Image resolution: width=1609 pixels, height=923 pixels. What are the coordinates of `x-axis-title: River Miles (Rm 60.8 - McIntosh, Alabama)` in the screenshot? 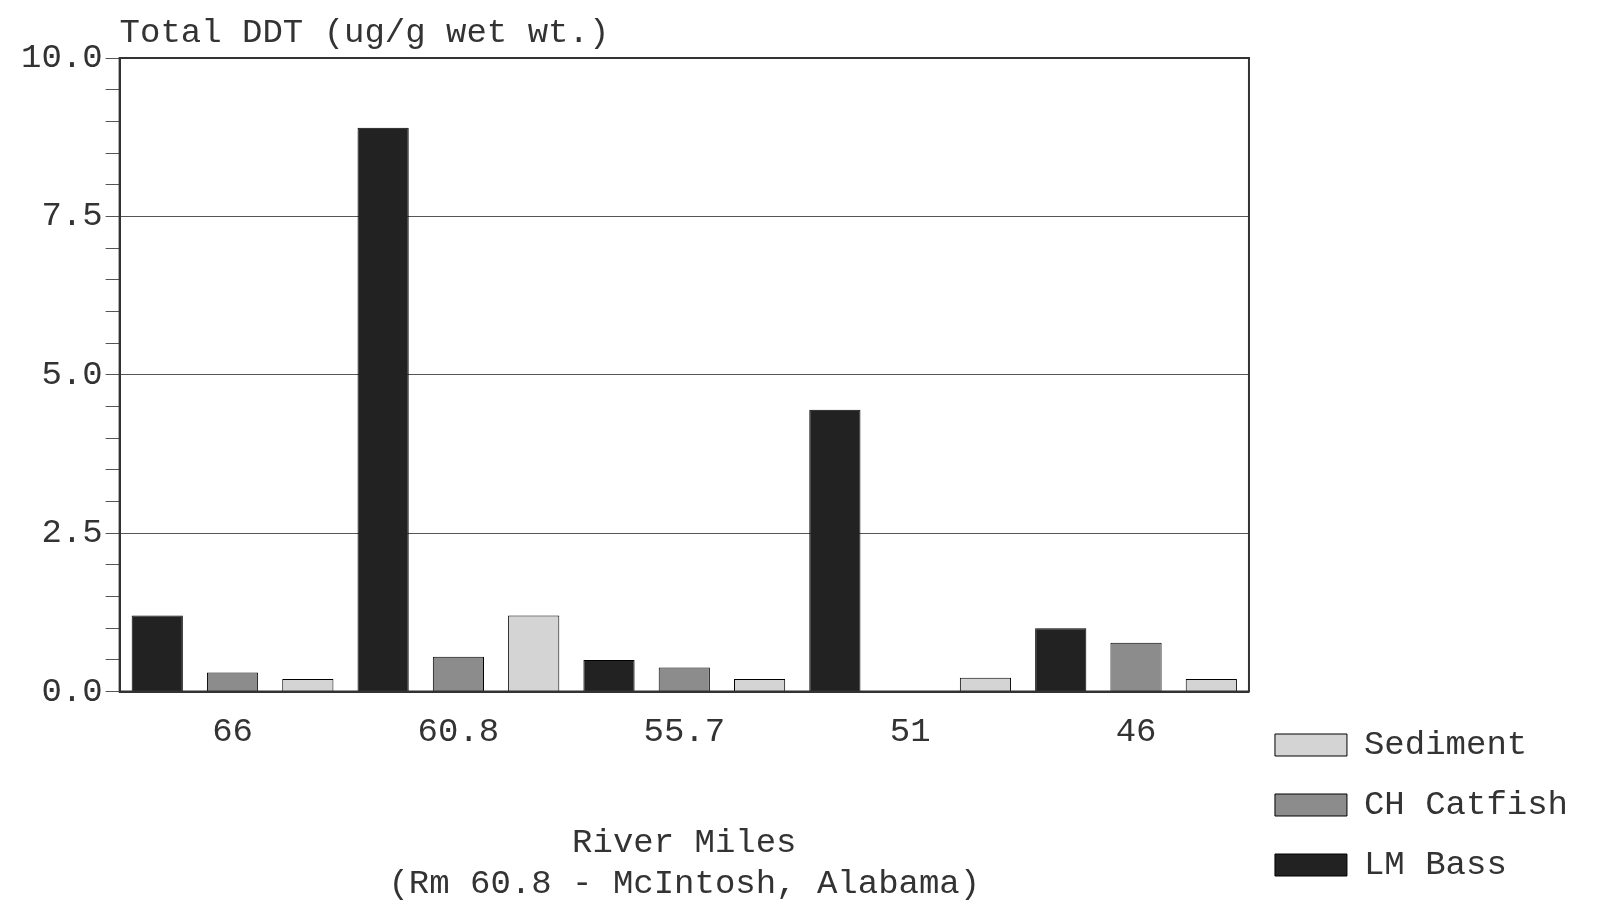 It's located at (684, 863).